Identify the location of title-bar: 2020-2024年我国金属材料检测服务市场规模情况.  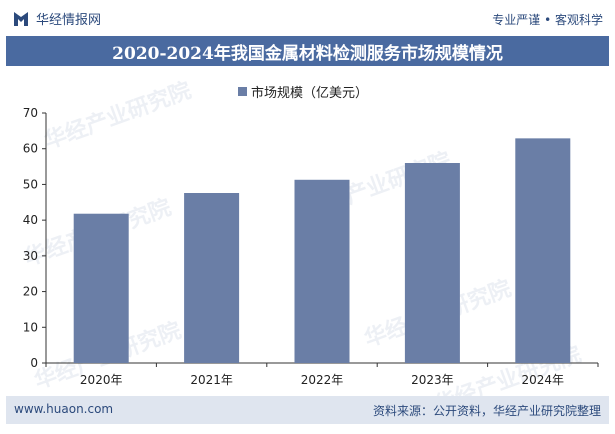
(307, 51).